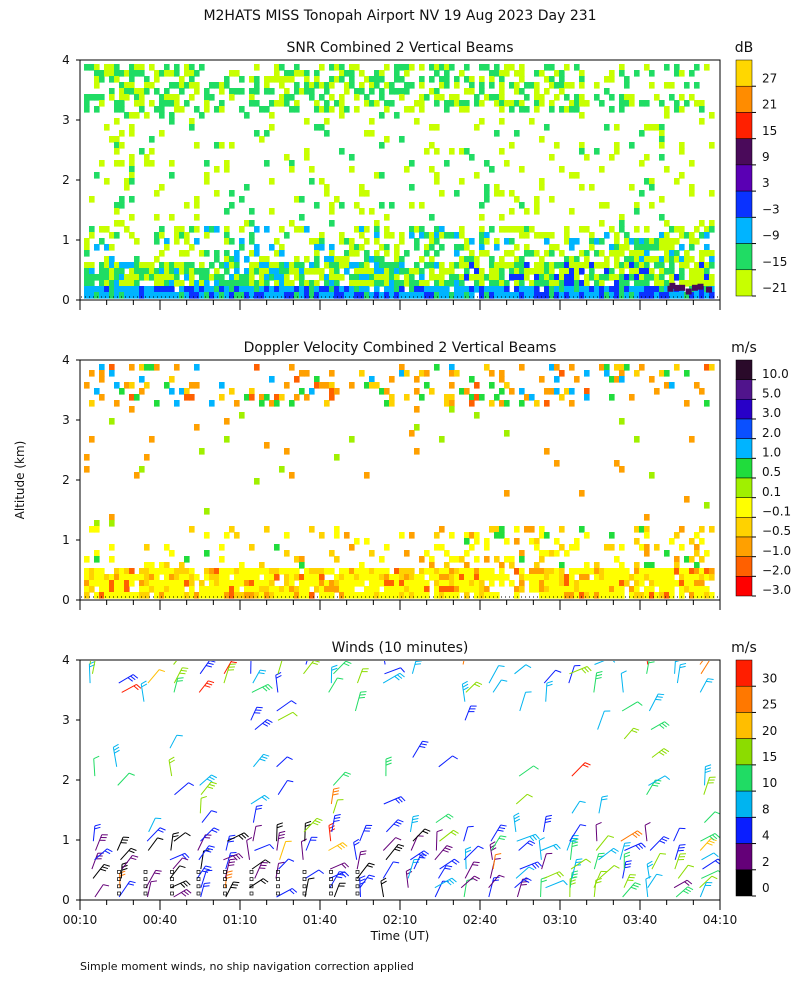 This screenshot has height=1005, width=800. What do you see at coordinates (480, 920) in the screenshot?
I see `x-tick-label: 02:40` at bounding box center [480, 920].